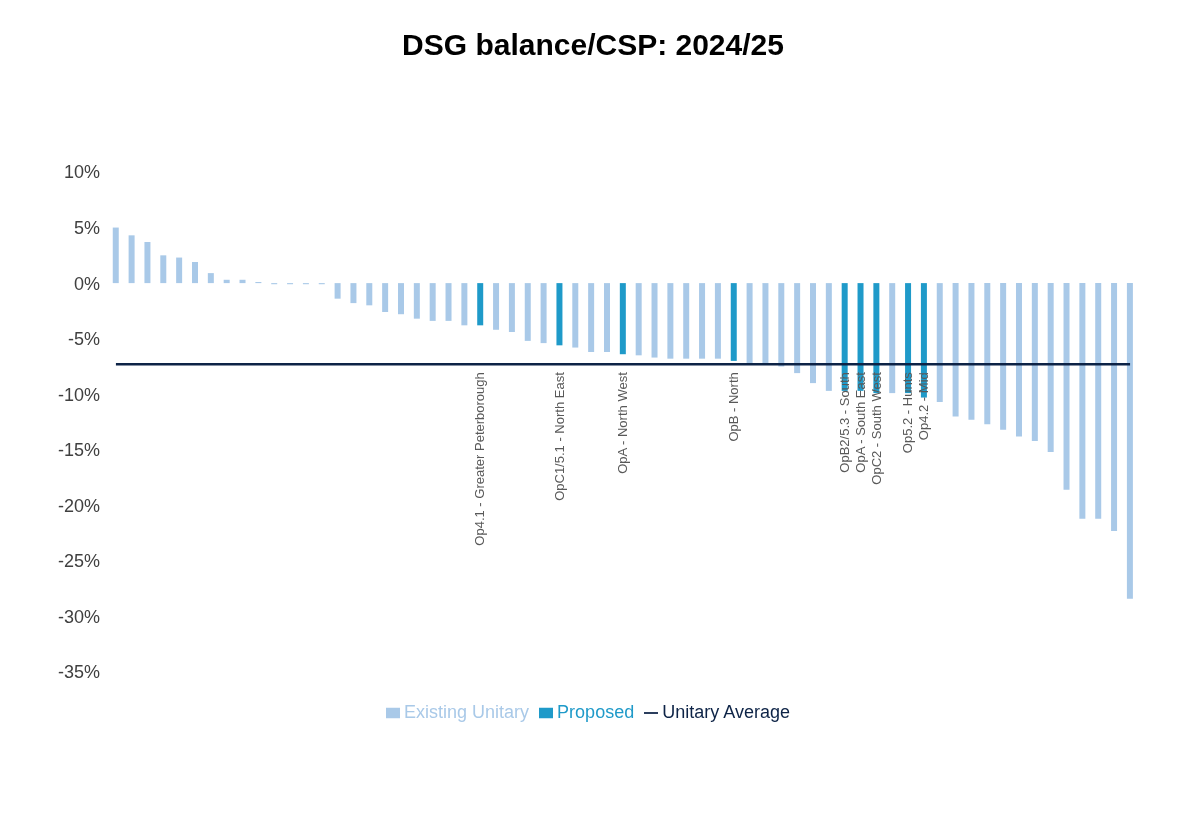 This screenshot has width=1204, height=825. I want to click on y-tick-label: -25%, so click(78, 561).